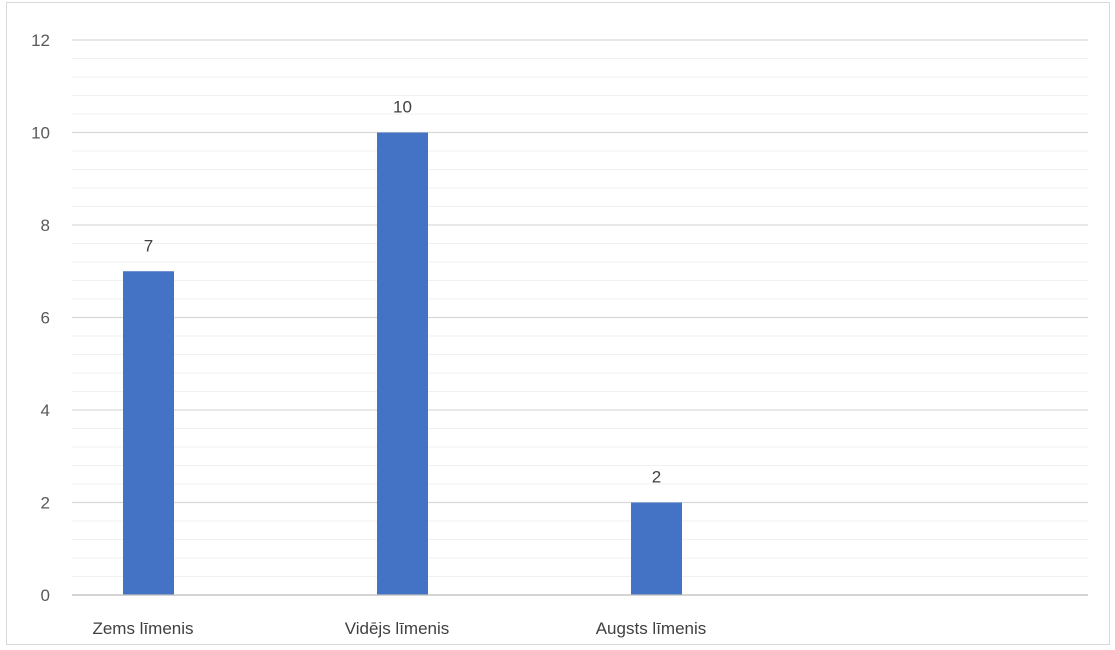 The height and width of the screenshot is (650, 1115). What do you see at coordinates (402, 107) in the screenshot?
I see `data-label: 10` at bounding box center [402, 107].